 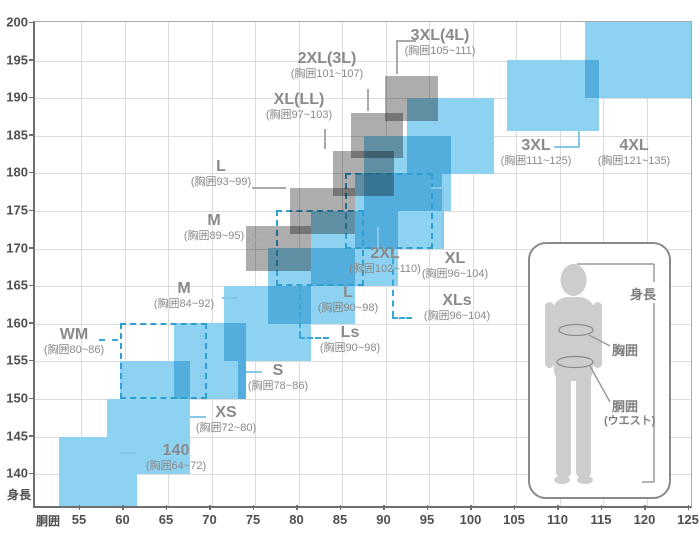 I want to click on callout-2XL-3L, so click(x=368, y=100).